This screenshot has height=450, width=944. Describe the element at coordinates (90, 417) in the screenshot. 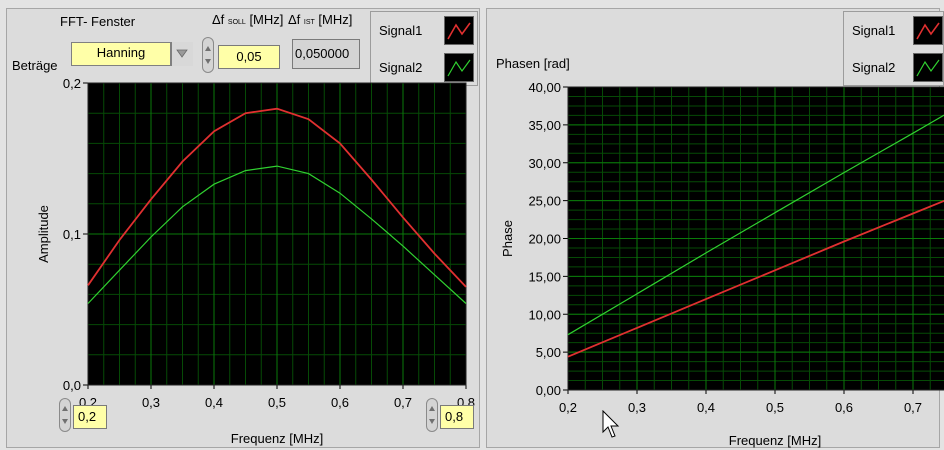

I see `x-min-input: 0,2` at that location.